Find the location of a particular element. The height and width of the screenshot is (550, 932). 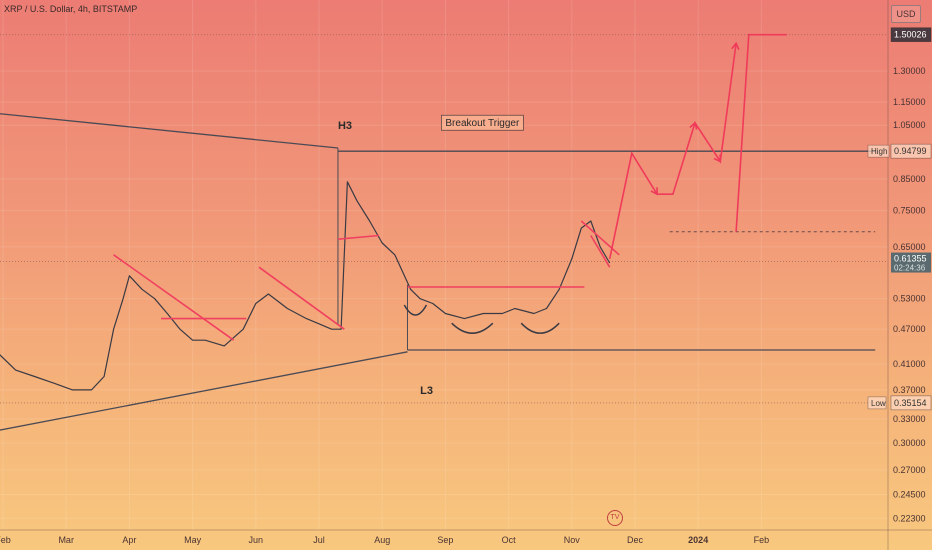

current-price-box is located at coordinates (911, 262).